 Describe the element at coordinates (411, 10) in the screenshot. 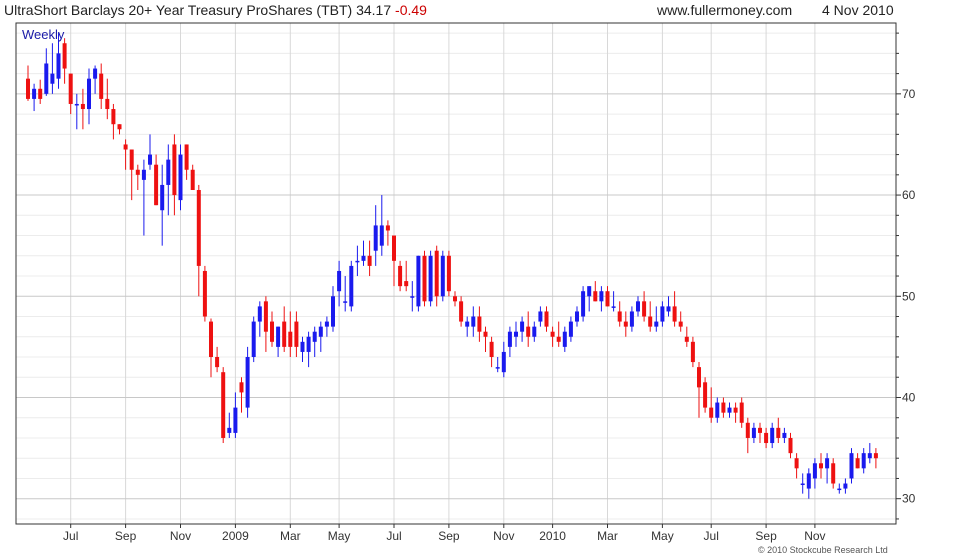

I see `price-change: -0.49` at that location.